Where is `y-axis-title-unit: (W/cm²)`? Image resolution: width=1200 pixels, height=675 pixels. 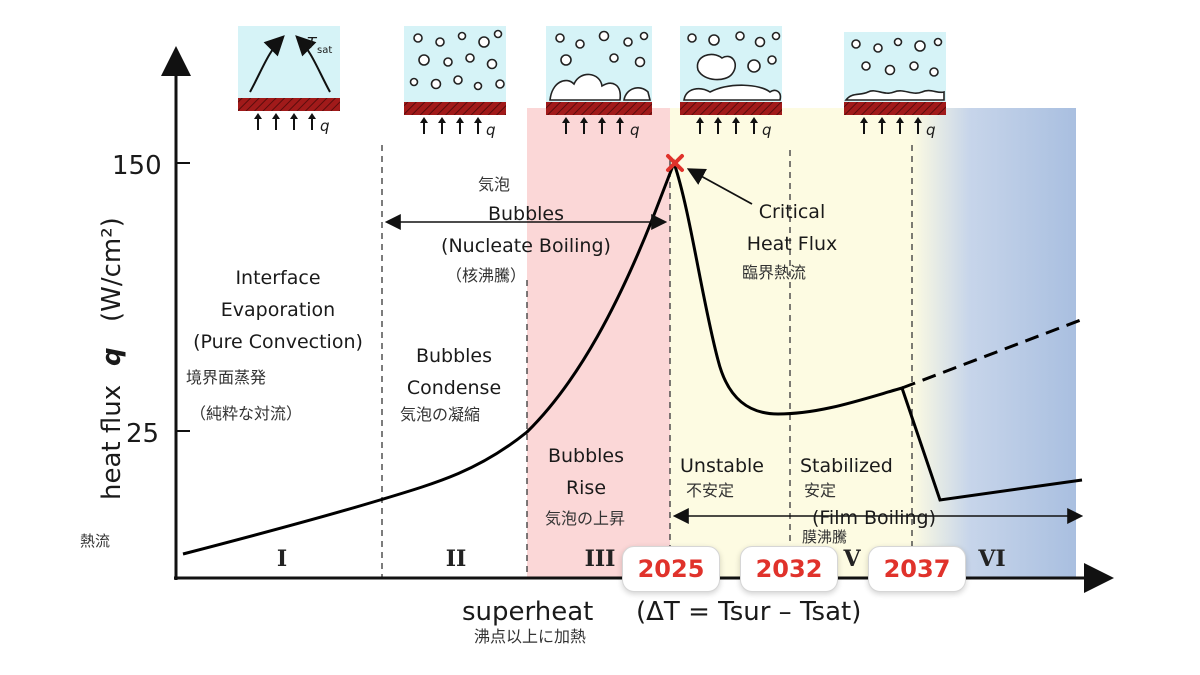
y-axis-title-unit: (W/cm²) is located at coordinates (112, 269).